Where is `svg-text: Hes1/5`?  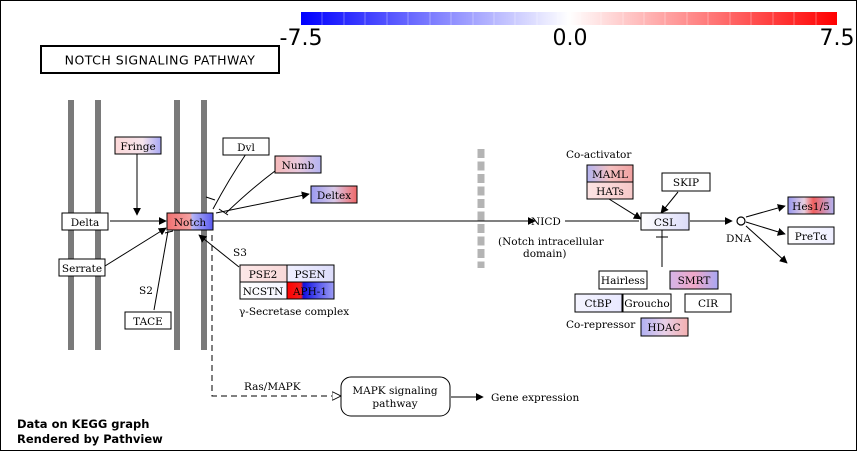 svg-text: Hes1/5 is located at coordinates (811, 207).